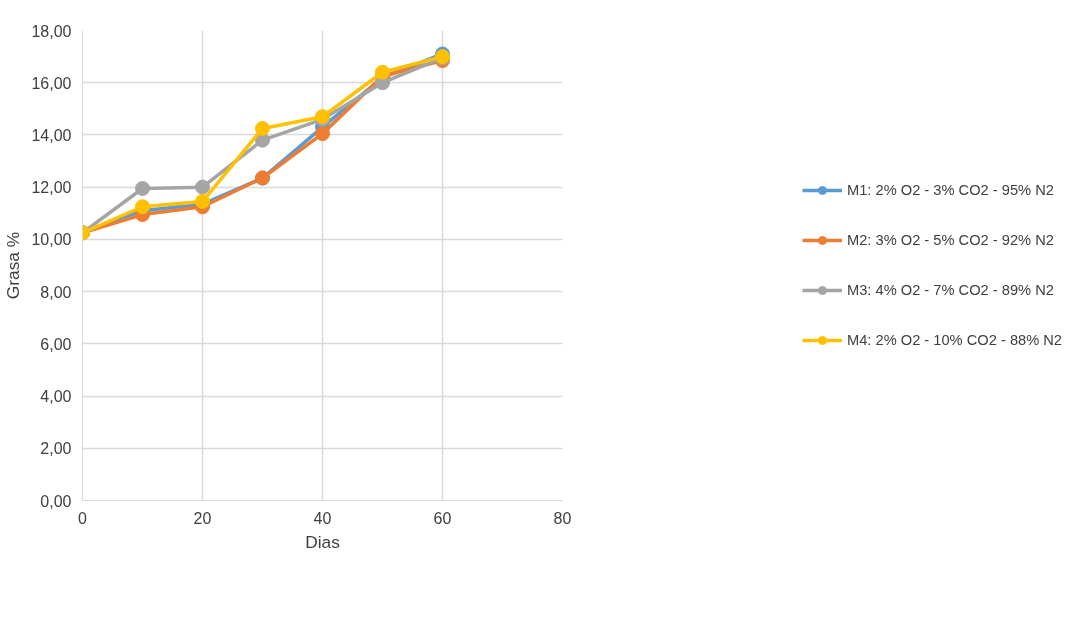 This screenshot has width=1086, height=630. What do you see at coordinates (51, 135) in the screenshot?
I see `y-tick-label: 14,00` at bounding box center [51, 135].